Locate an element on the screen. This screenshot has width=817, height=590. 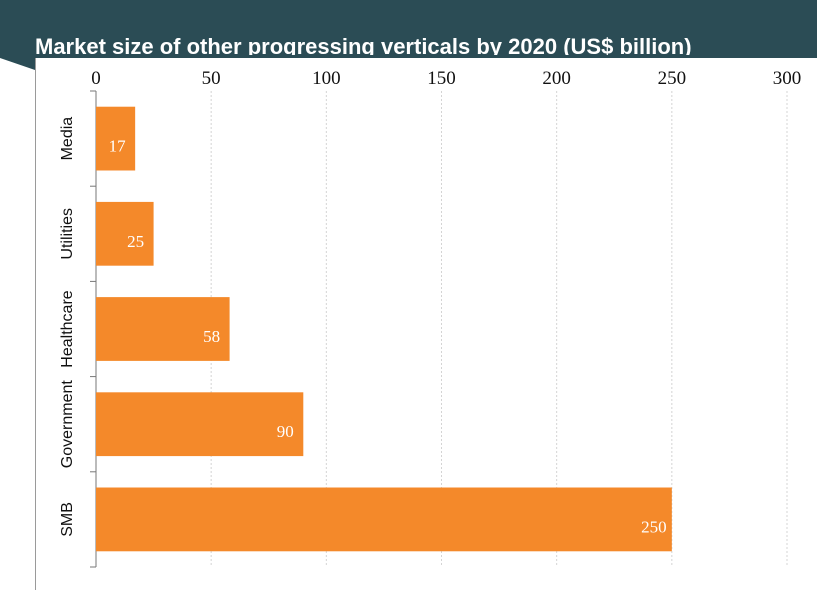
data-label: 90 is located at coordinates (285, 431).